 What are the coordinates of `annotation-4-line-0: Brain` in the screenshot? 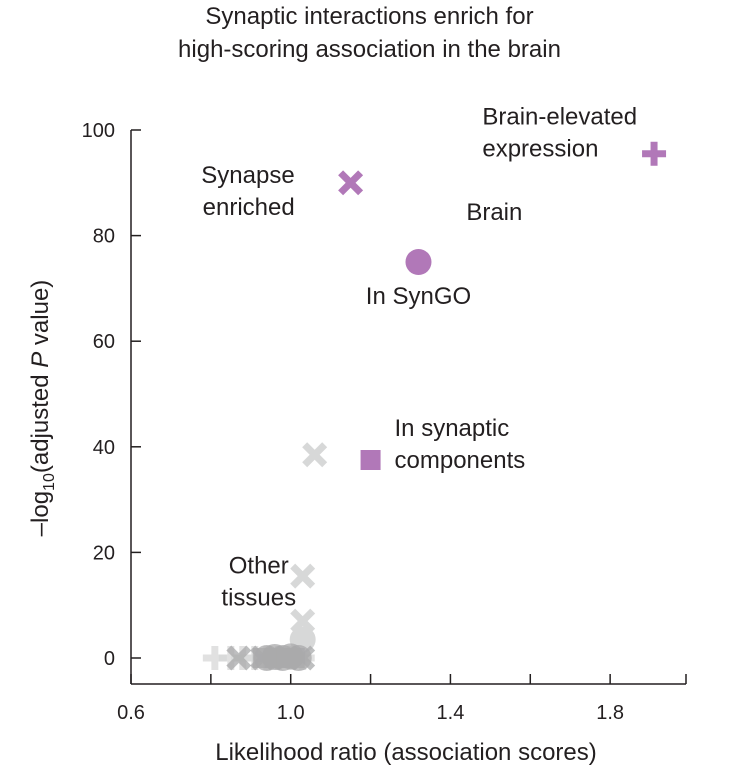 It's located at (494, 212).